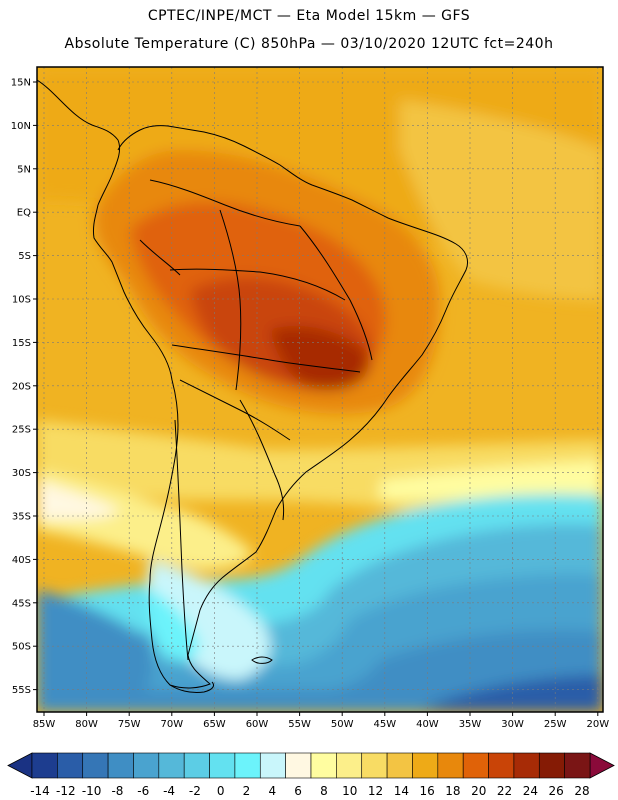 The height and width of the screenshot is (800, 618). I want to click on colorbar-label: -10, so click(92, 791).